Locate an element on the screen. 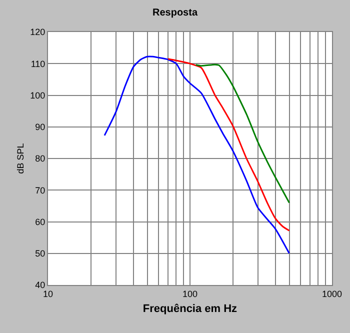 This screenshot has width=350, height=333. x-axis-title: Frequência em Hz is located at coordinates (190, 309).